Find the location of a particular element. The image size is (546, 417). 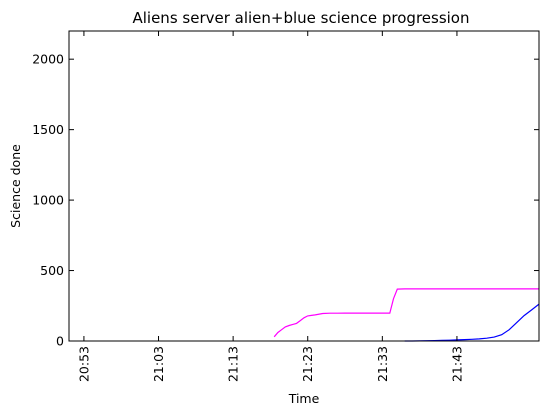

x-tick-label-5: 21:43 is located at coordinates (456, 364).